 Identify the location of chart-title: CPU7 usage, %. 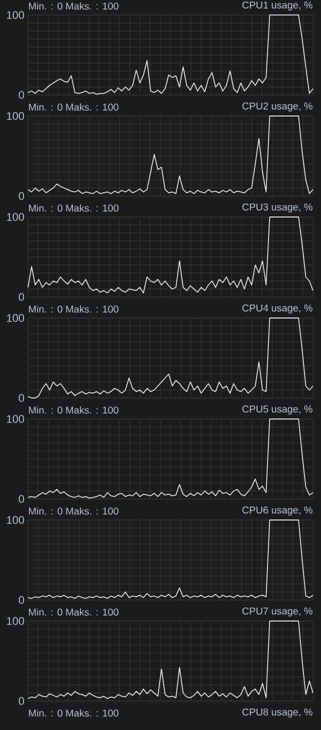
(277, 611).